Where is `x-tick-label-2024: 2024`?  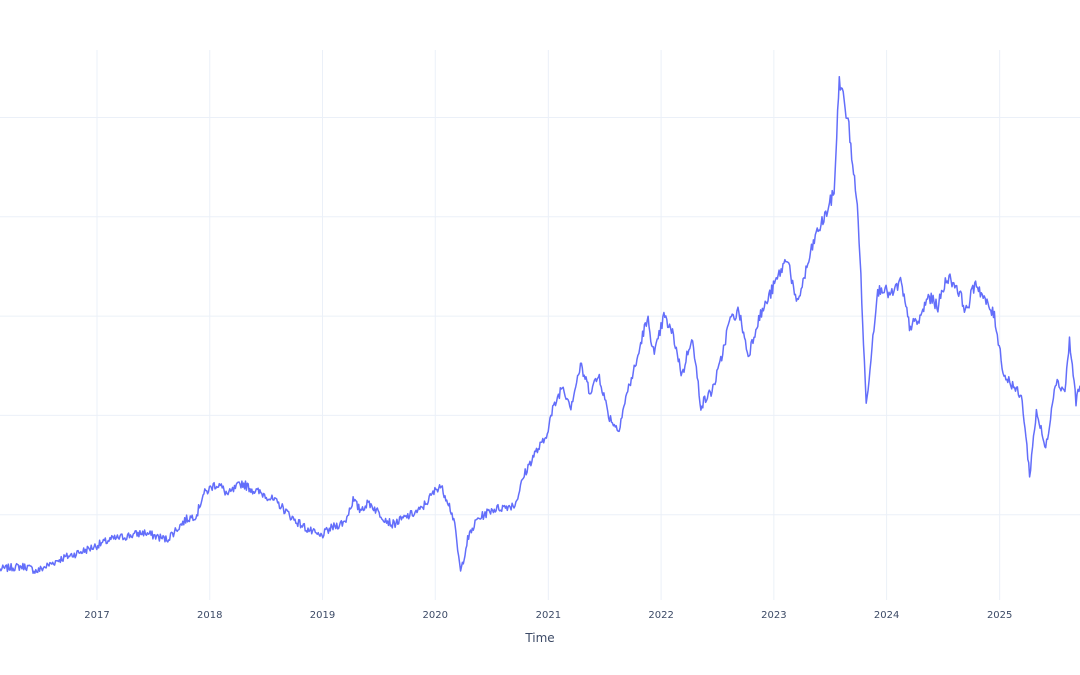
x-tick-label-2024: 2024 is located at coordinates (886, 615).